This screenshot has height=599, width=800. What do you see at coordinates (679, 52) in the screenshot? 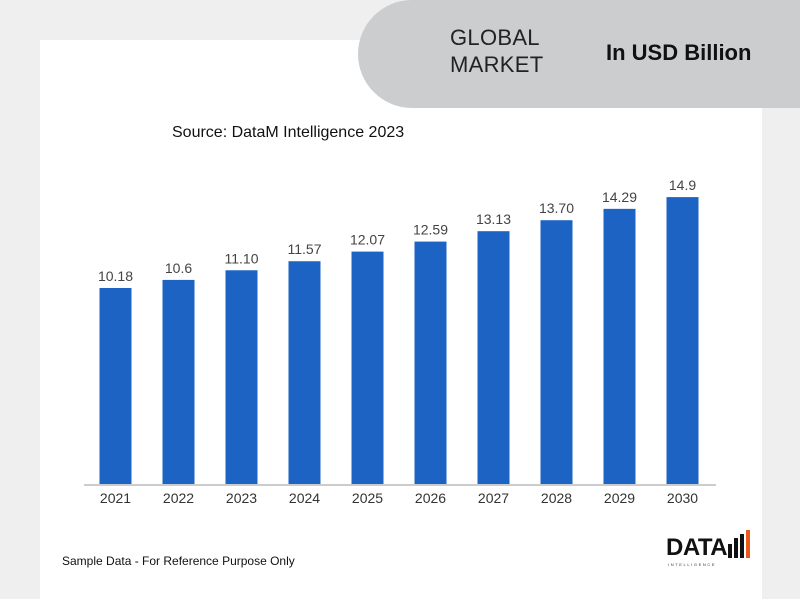
I see `unit-label: In USD Billion` at bounding box center [679, 52].